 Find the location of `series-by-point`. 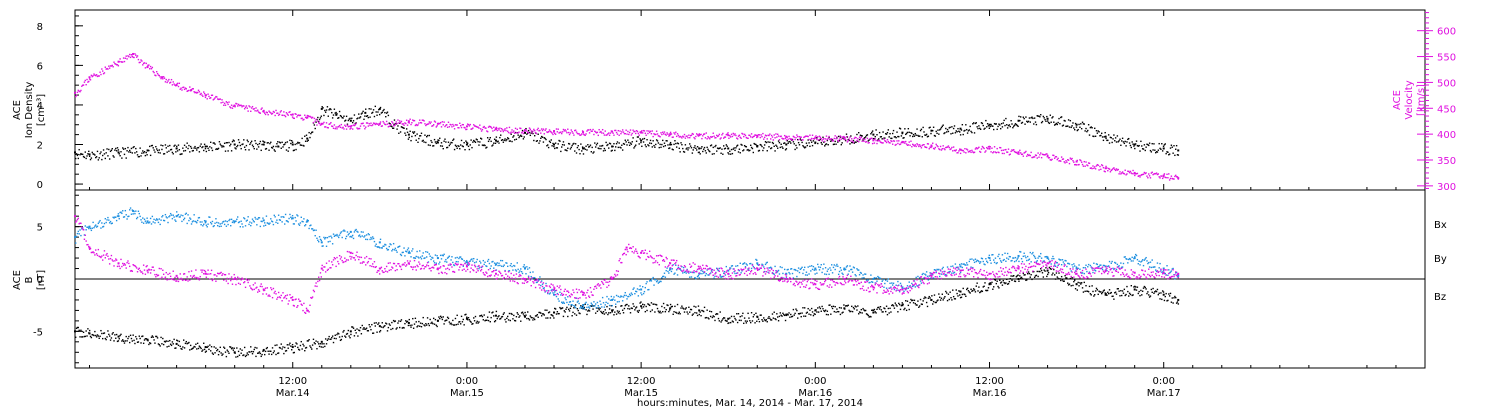

series-by-point is located at coordinates (699, 273).